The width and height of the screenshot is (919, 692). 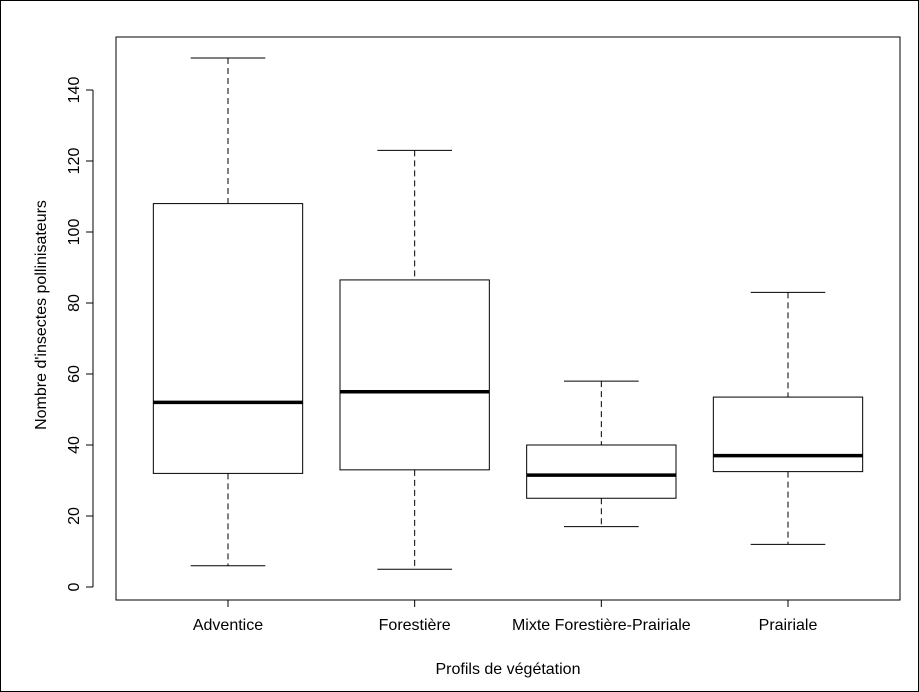 What do you see at coordinates (788, 625) in the screenshot?
I see `x-tick-label: Prairiale` at bounding box center [788, 625].